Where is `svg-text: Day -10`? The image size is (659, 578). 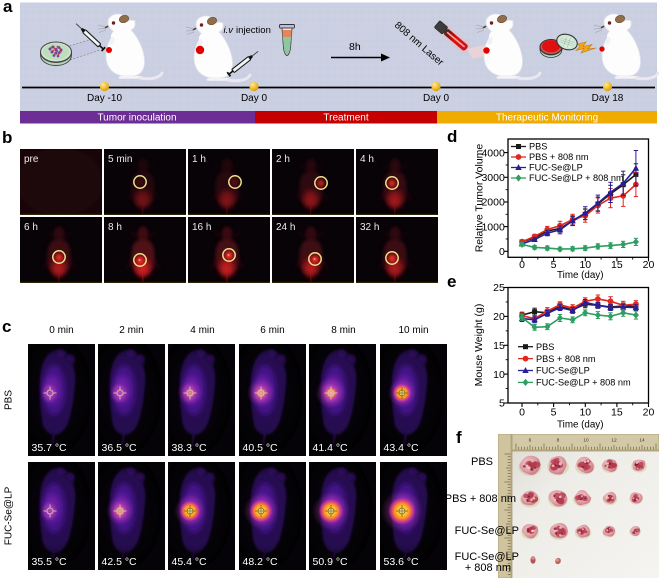 svg-text: Day -10 is located at coordinates (104, 98).